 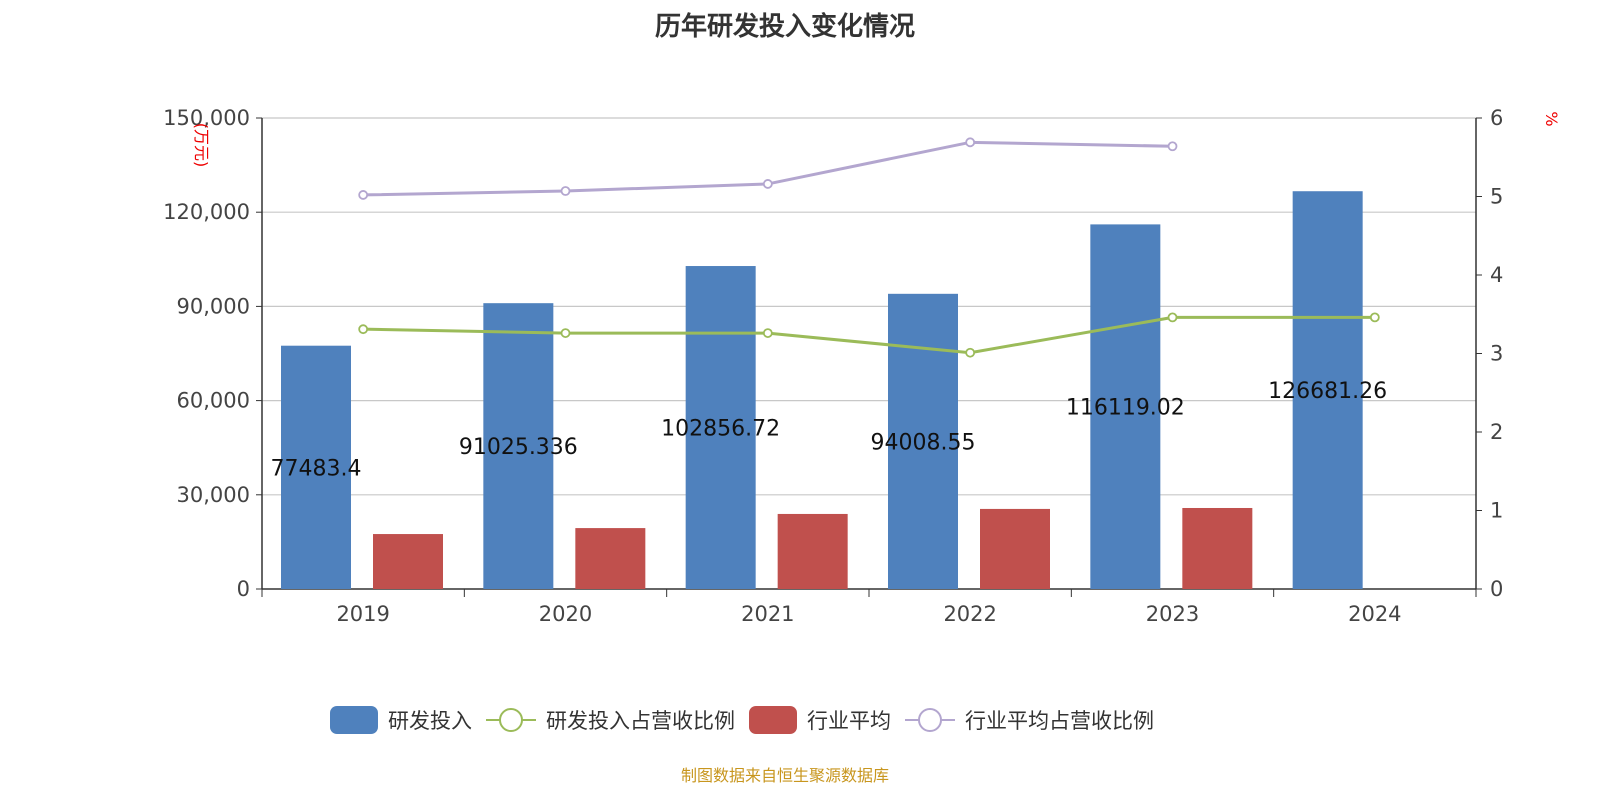 What do you see at coordinates (1496, 275) in the screenshot?
I see `right-tick-label: 4` at bounding box center [1496, 275].